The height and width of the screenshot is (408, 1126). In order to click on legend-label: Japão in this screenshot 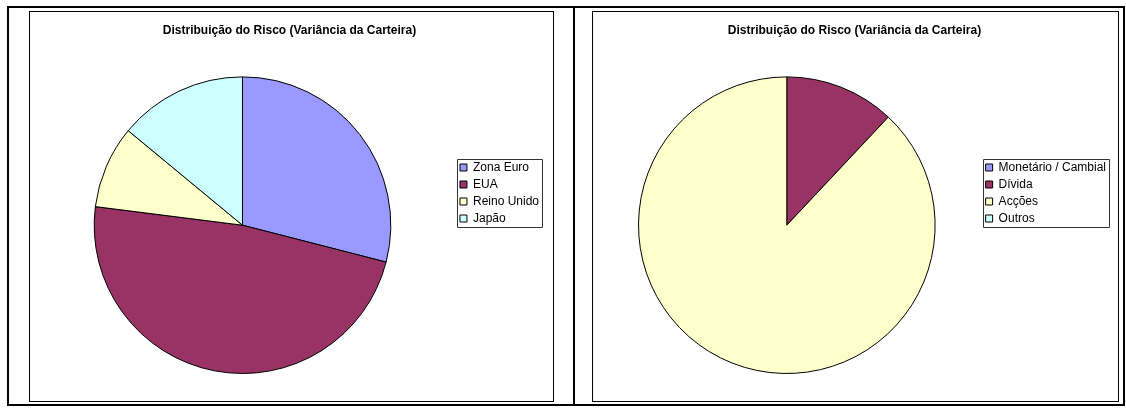, I will do `click(489, 217)`.